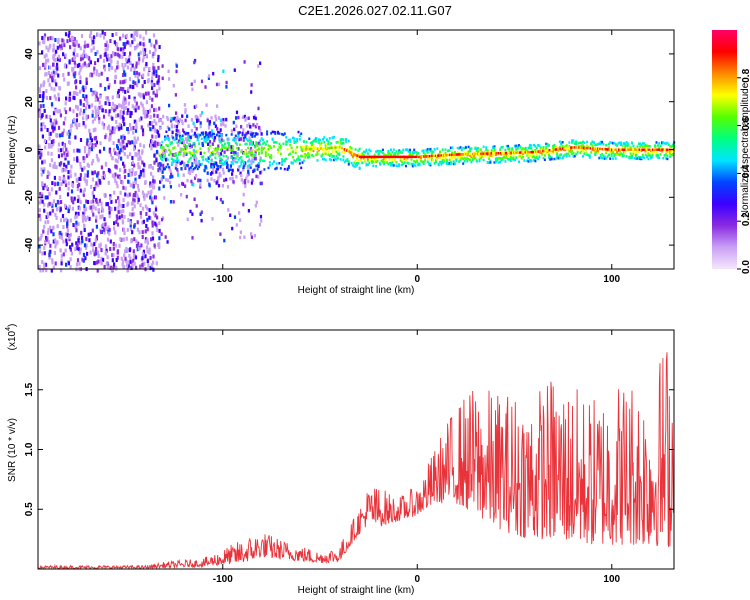 This screenshot has height=600, width=750. I want to click on snr-xtick-label: -100, so click(223, 579).